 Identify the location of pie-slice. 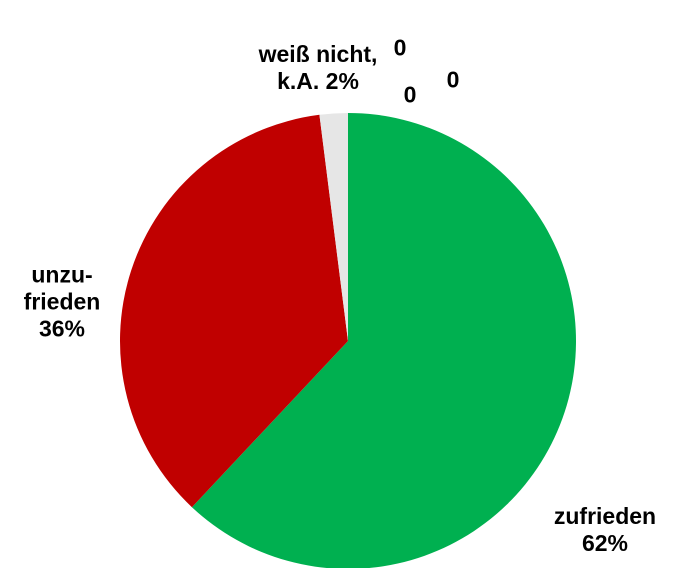
(333, 227).